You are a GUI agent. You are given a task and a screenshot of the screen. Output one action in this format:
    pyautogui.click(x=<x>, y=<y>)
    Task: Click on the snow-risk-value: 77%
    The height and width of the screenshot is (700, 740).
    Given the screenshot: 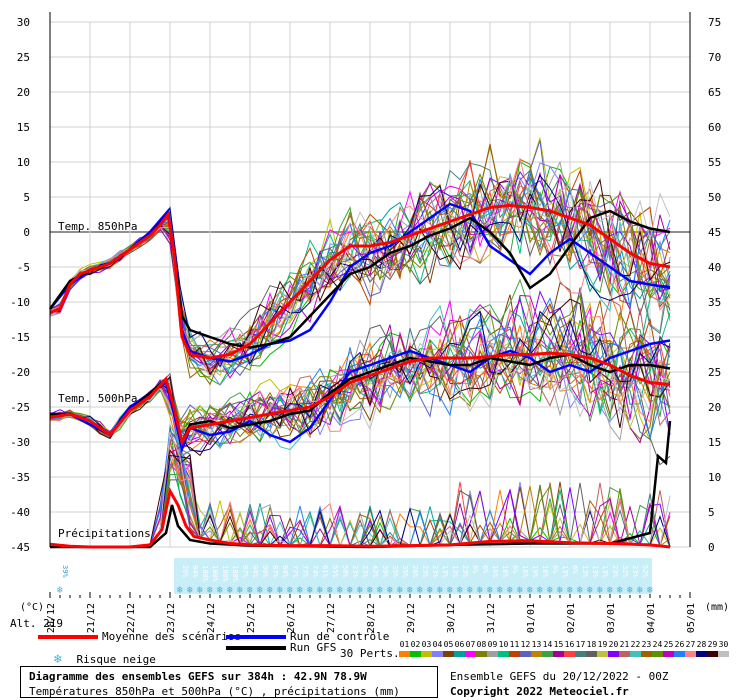 What is the action you would take?
    pyautogui.click(x=305, y=571)
    